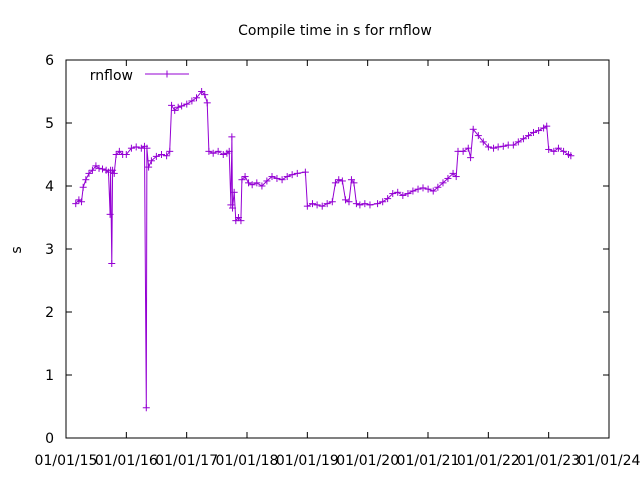  What do you see at coordinates (247, 461) in the screenshot?
I see `x-tick-label: 01/01/18` at bounding box center [247, 461].